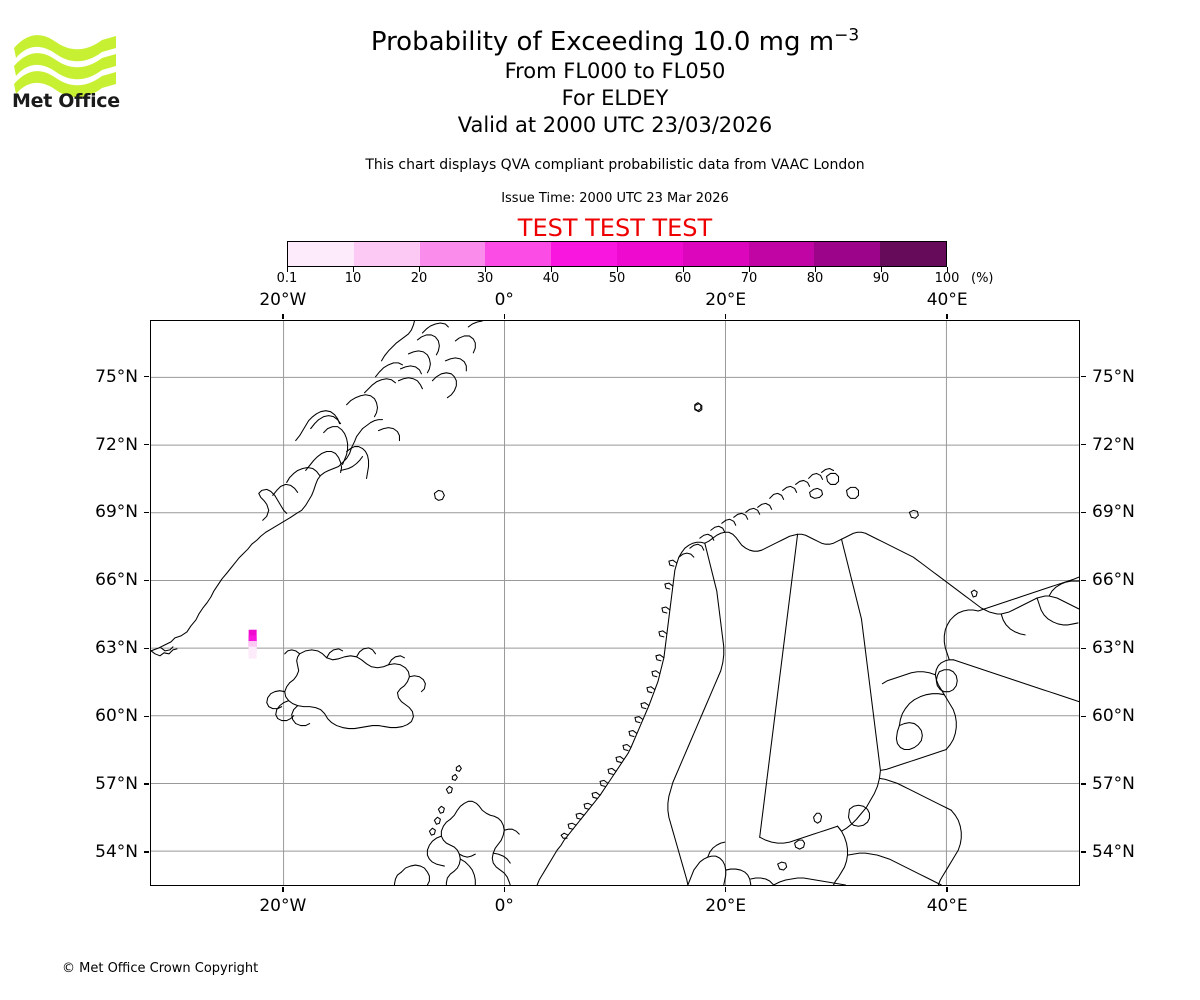 The height and width of the screenshot is (1000, 1200). Describe the element at coordinates (66, 101) in the screenshot. I see `met-office-wordmark: Met Office` at that location.